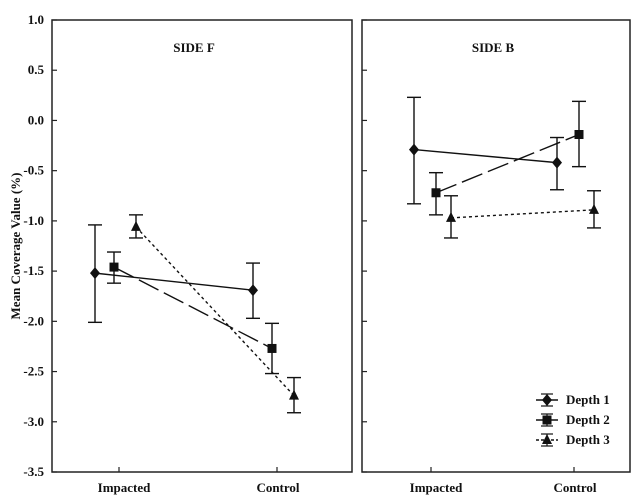  Describe the element at coordinates (33, 371) in the screenshot. I see `y-tick-label: -2.5` at that location.